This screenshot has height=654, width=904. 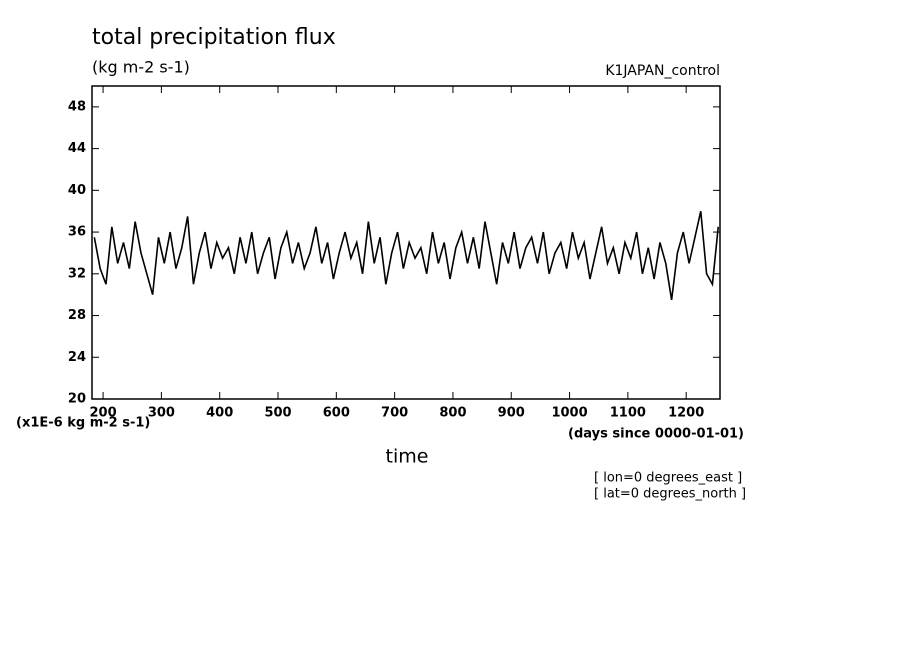 What do you see at coordinates (77, 148) in the screenshot?
I see `y-tick-label: 44` at bounding box center [77, 148].